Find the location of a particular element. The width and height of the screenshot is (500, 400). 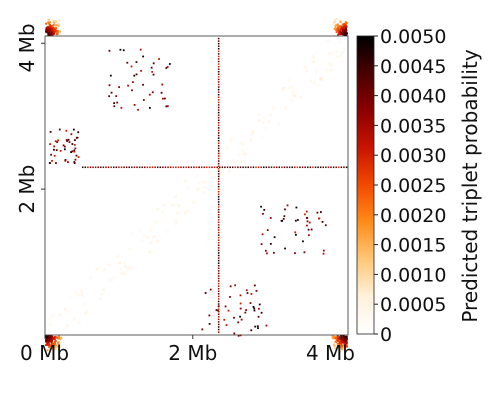

x-axis: 0 Mb 2 Mb 4 Mb is located at coordinates (187, 350).